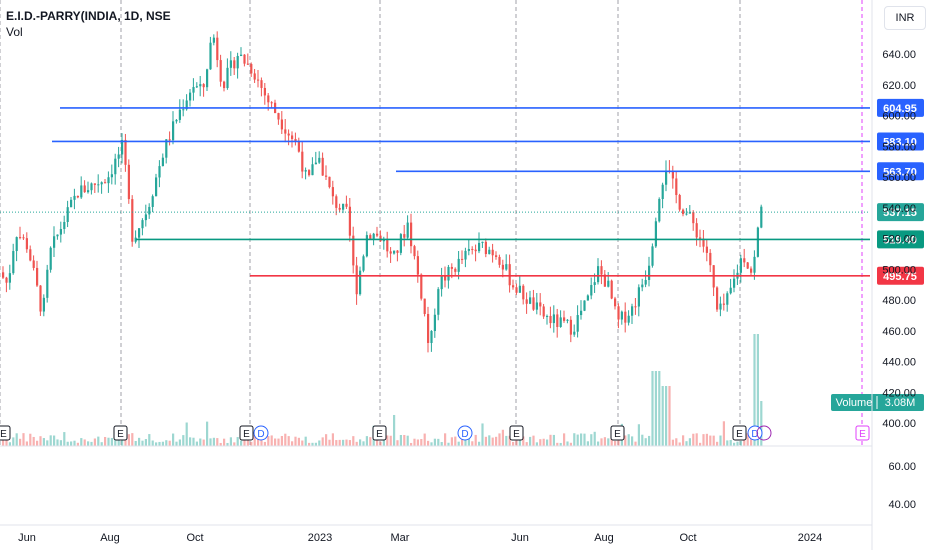 The image size is (932, 555). Describe the element at coordinates (261, 433) in the screenshot. I see `dividend-marker` at that location.